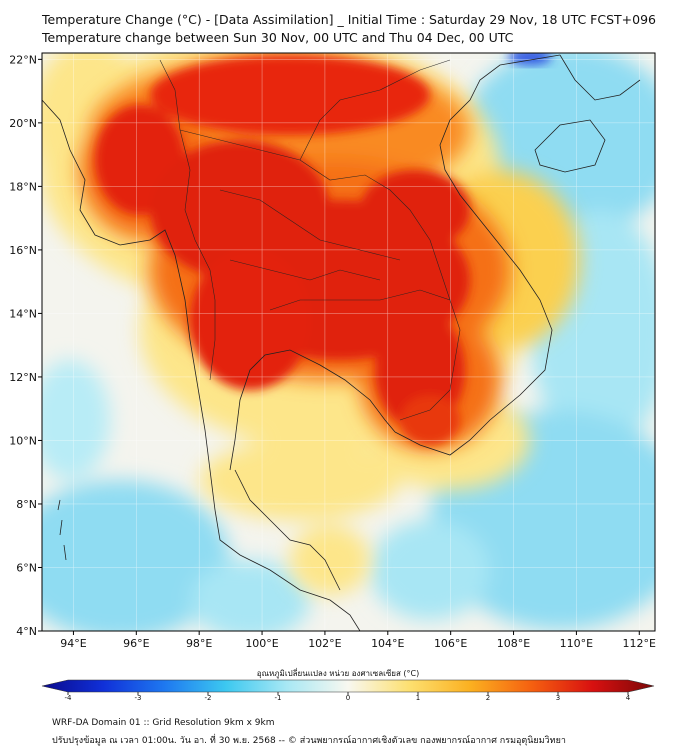  I want to click on x-tick-label: 104°E, so click(387, 643).